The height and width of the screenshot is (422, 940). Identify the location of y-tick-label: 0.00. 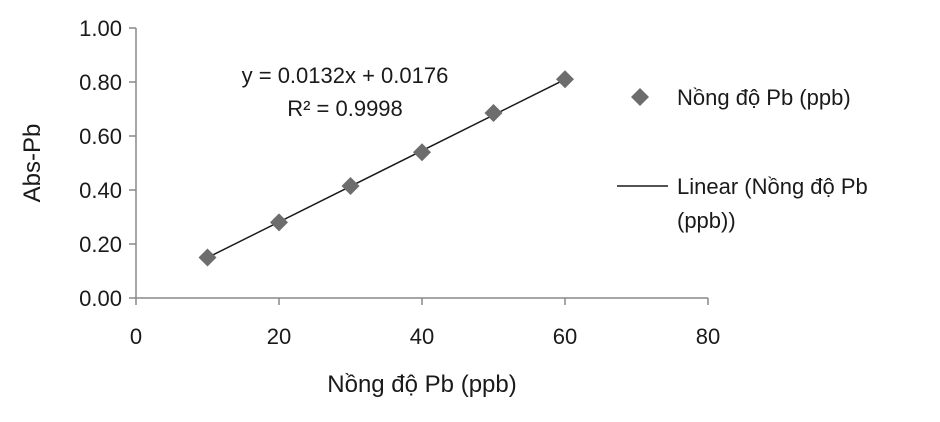
(100, 298).